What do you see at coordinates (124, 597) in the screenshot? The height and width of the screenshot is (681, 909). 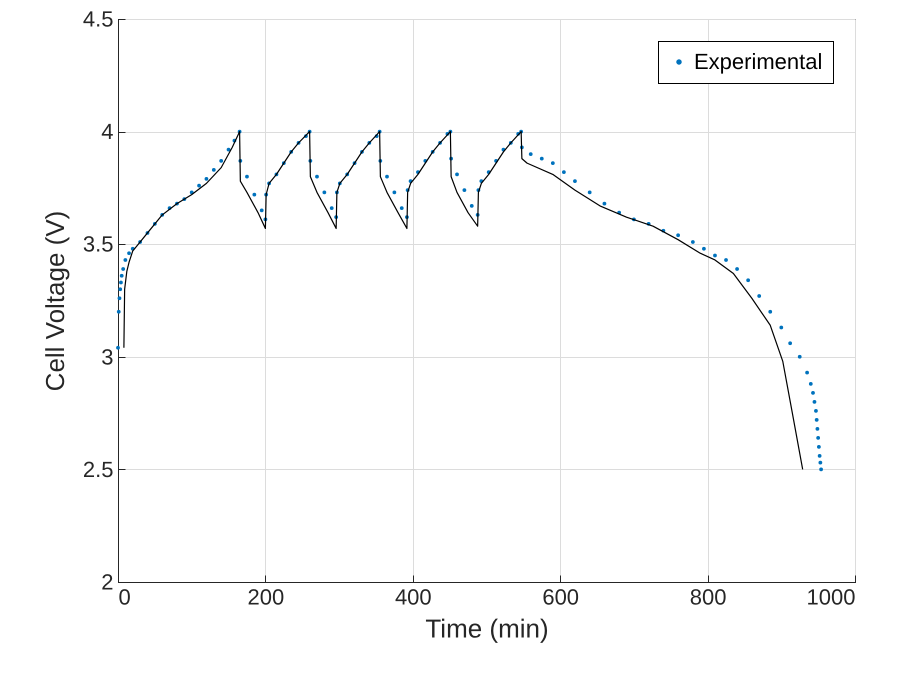 I see `x-tick-label: 0` at bounding box center [124, 597].